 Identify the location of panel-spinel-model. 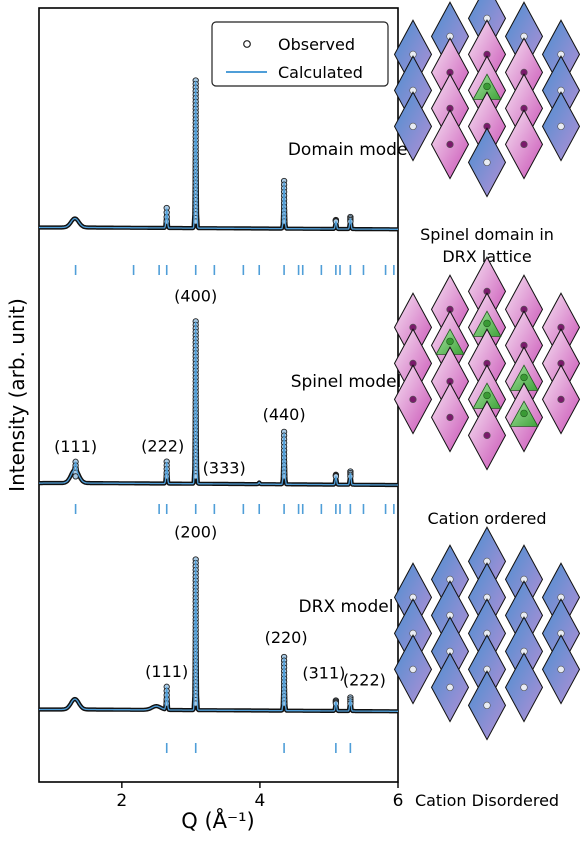
(218, 416).